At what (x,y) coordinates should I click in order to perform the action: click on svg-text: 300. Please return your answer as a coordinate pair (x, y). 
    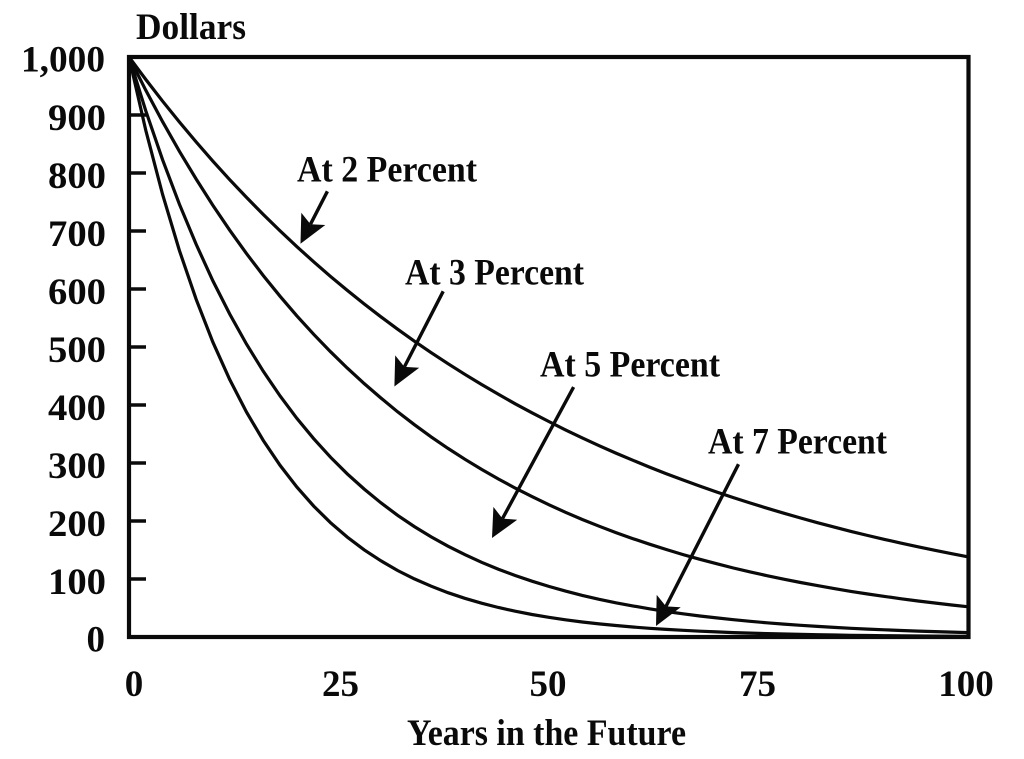
    Looking at the image, I should click on (77, 466).